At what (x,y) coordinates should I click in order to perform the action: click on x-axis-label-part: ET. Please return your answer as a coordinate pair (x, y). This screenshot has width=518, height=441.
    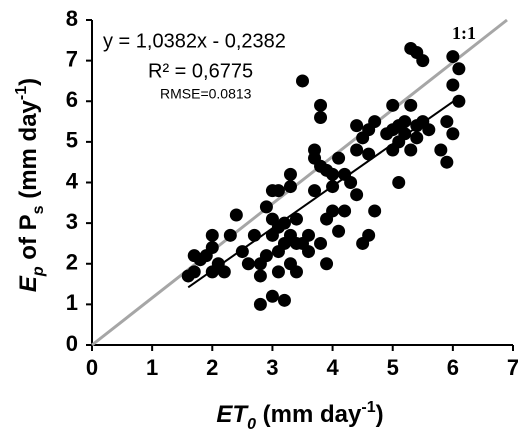
    Looking at the image, I should click on (232, 414).